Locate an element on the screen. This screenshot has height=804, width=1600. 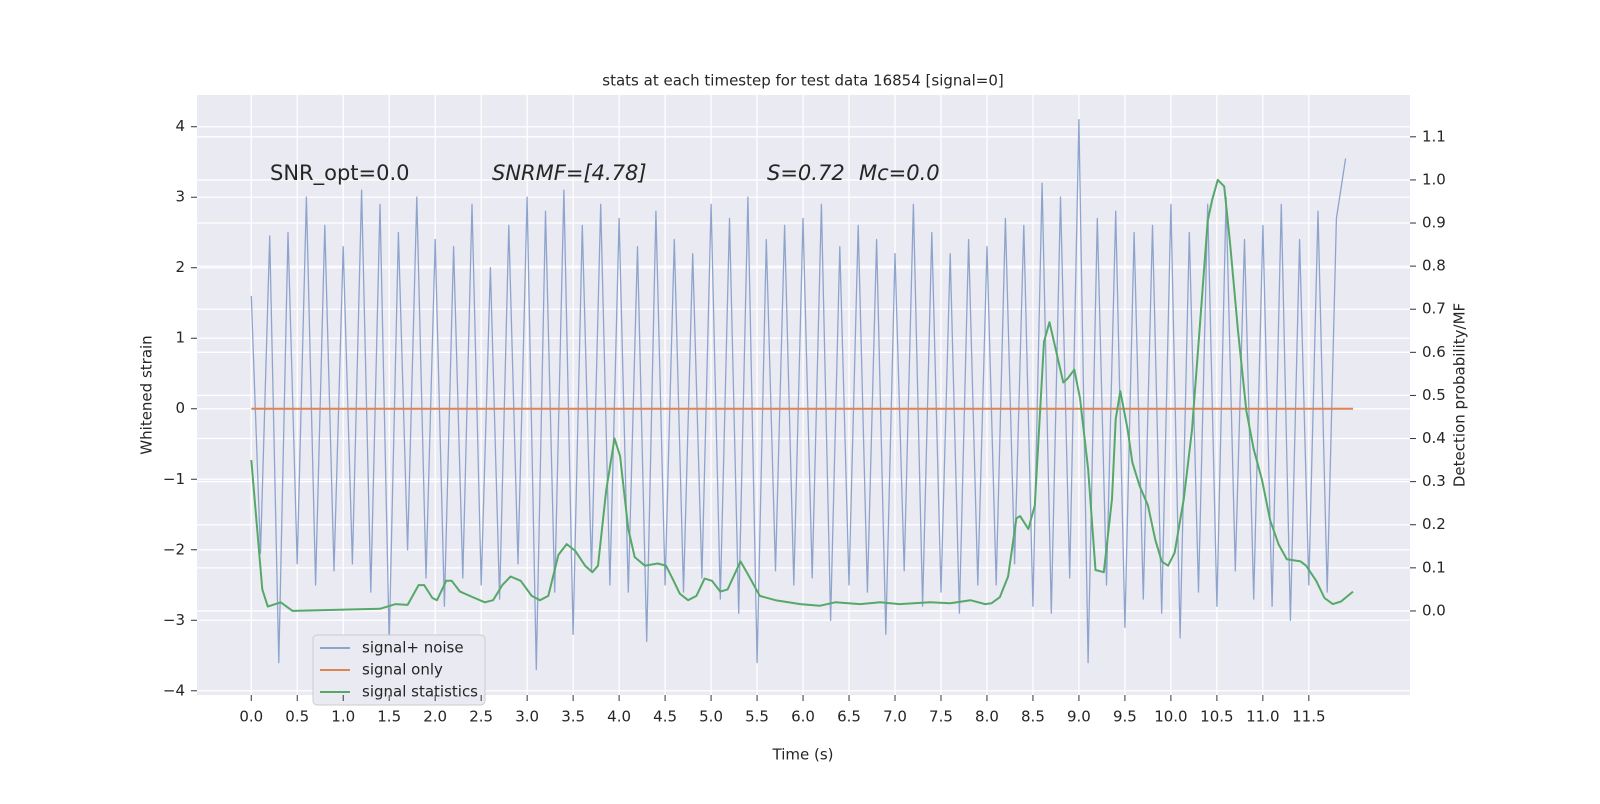
x-tick-label: 3.5 is located at coordinates (573, 717).